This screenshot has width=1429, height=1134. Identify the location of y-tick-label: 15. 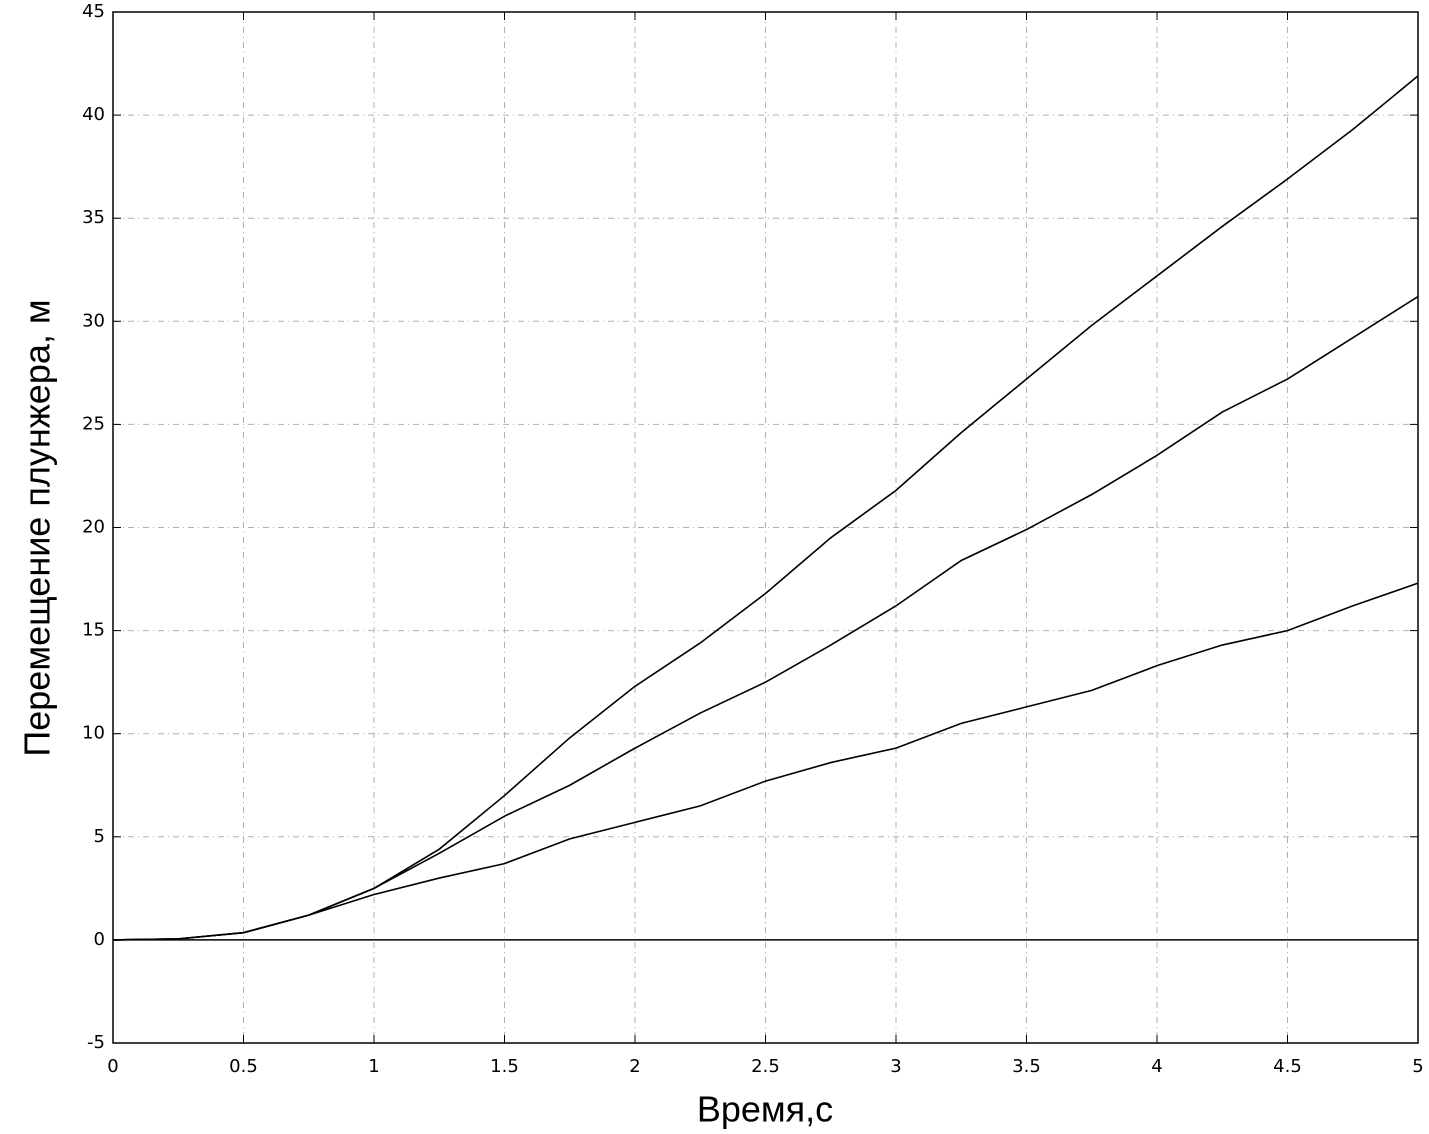
(93, 630).